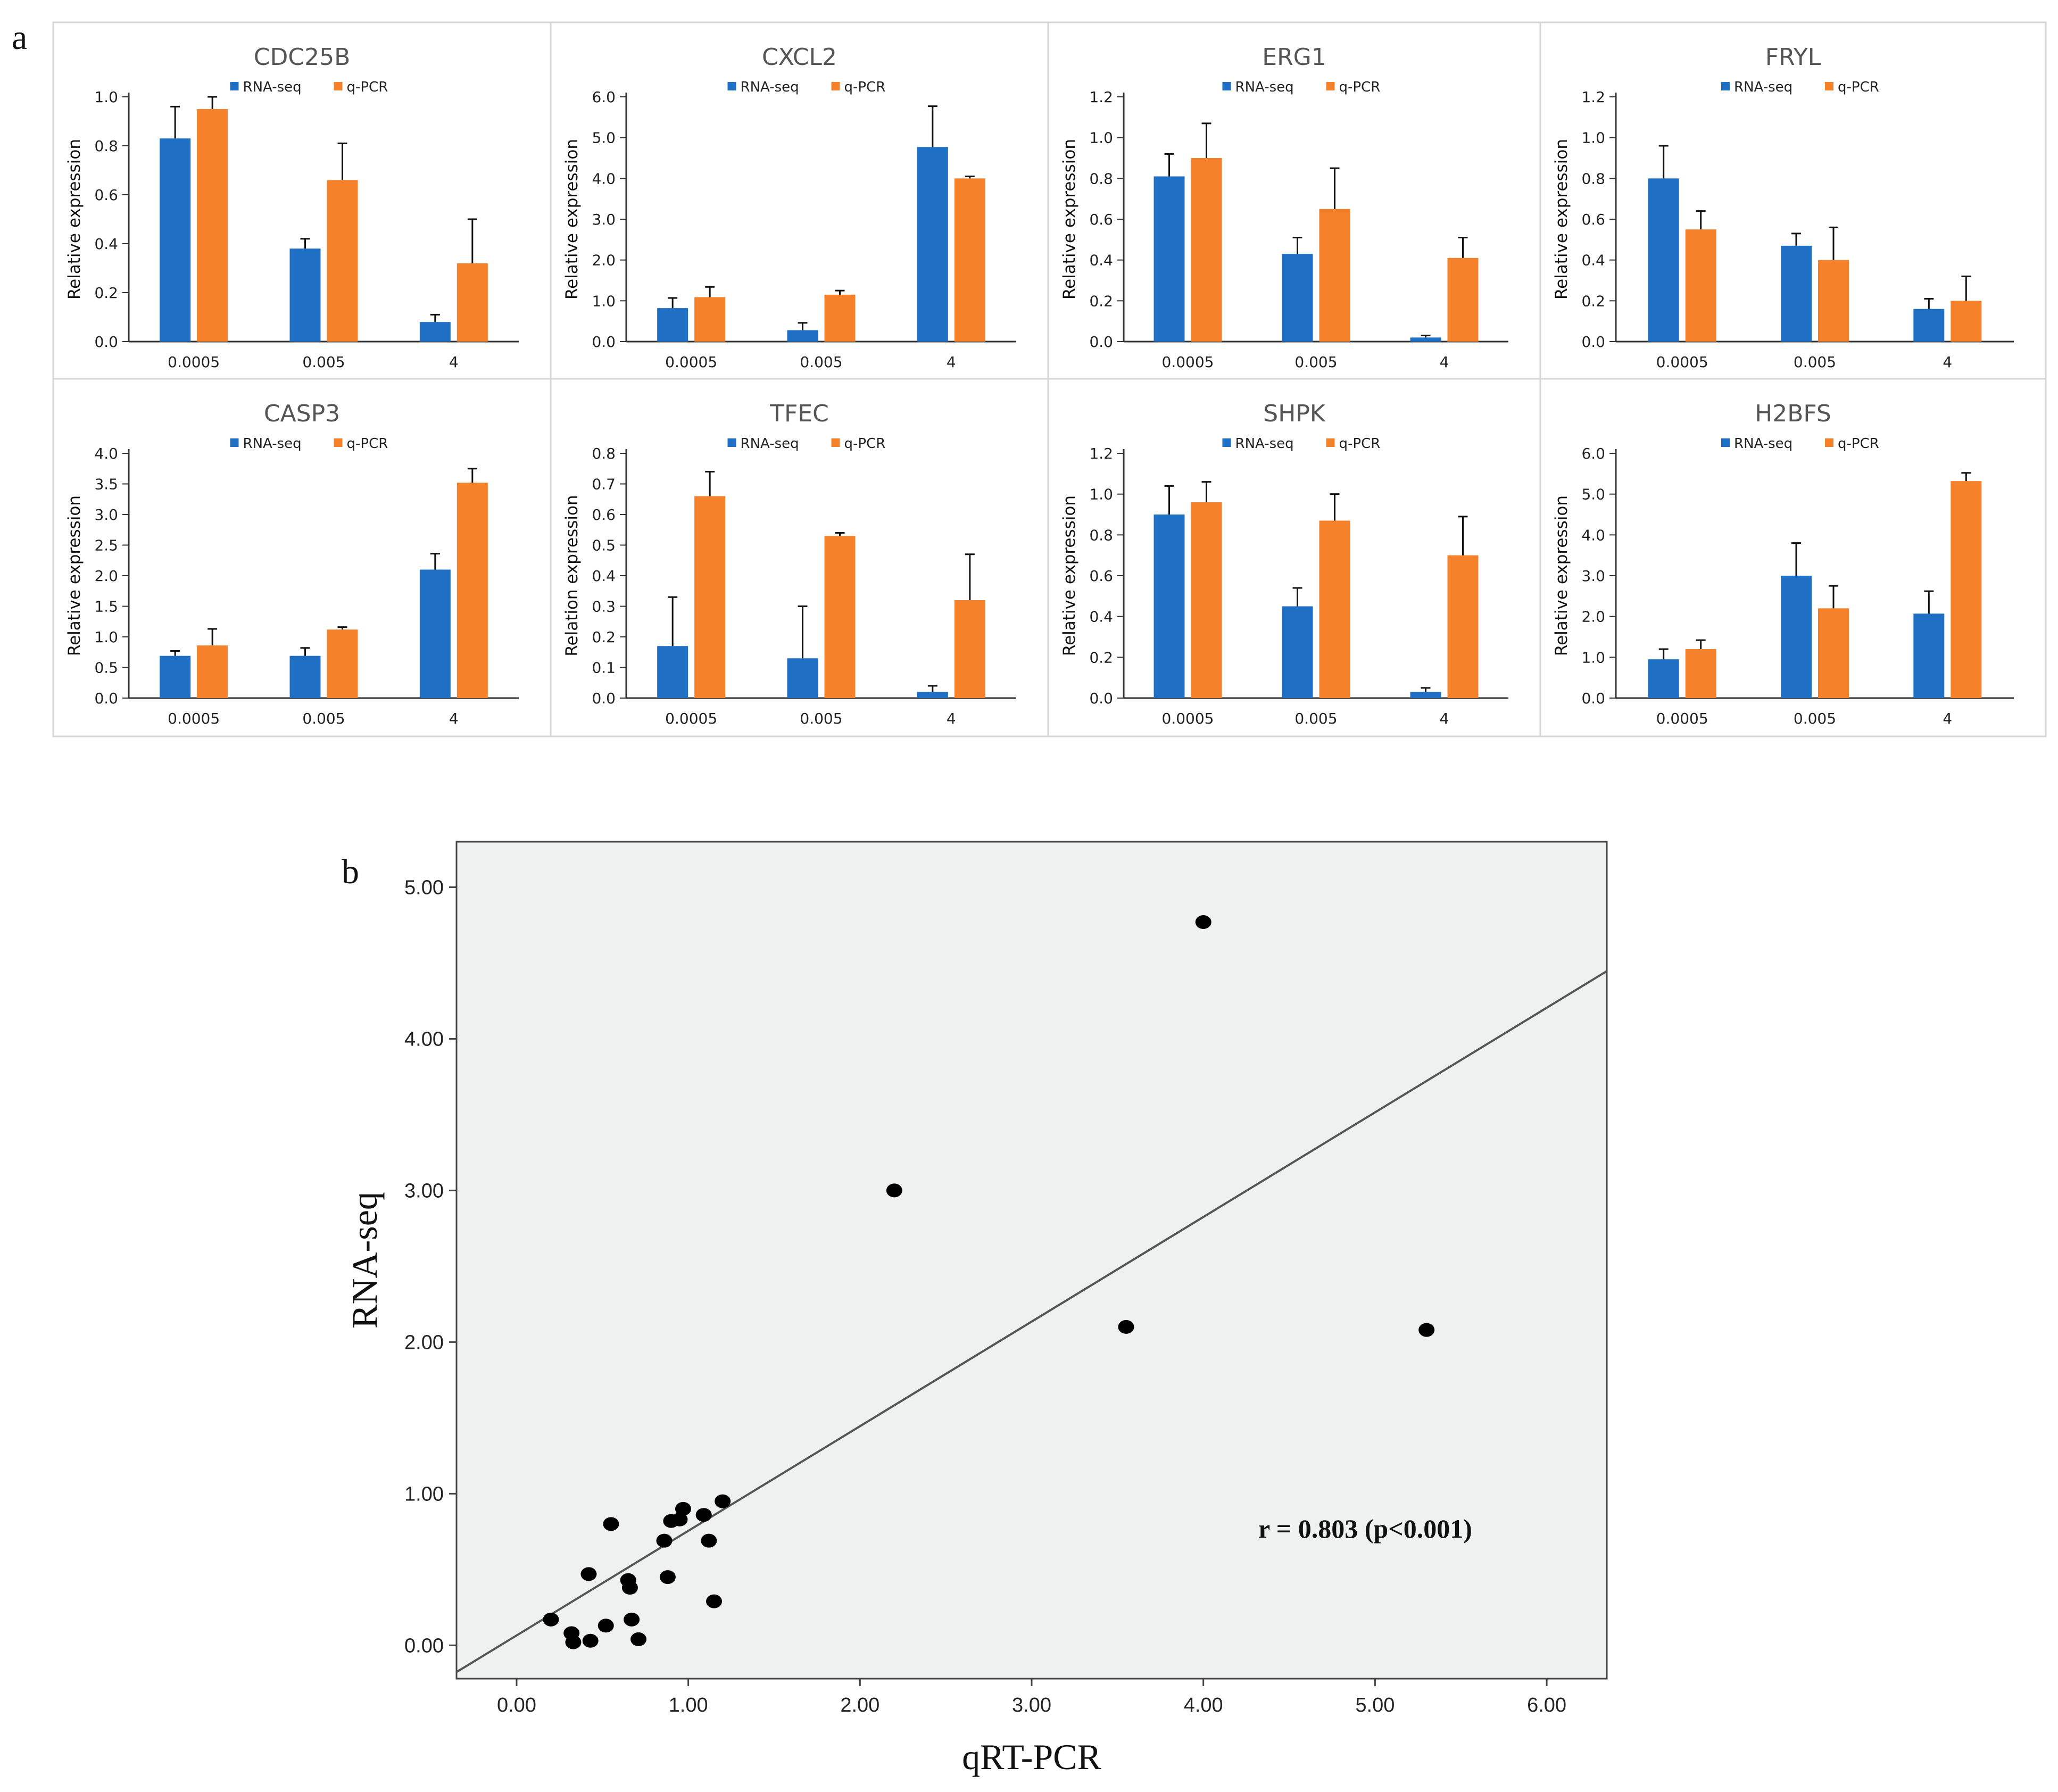 The height and width of the screenshot is (1792, 2058). Describe the element at coordinates (106, 484) in the screenshot. I see `y-tick-label: 3.5` at that location.